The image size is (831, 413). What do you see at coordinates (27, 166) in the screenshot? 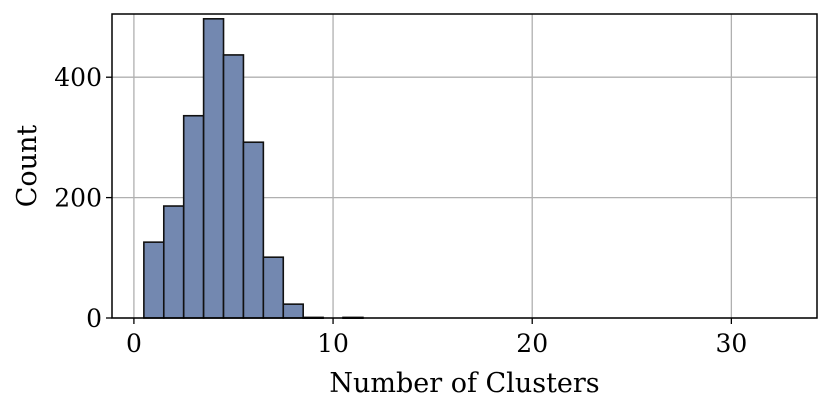
I see `y-axis-label: Count` at bounding box center [27, 166].